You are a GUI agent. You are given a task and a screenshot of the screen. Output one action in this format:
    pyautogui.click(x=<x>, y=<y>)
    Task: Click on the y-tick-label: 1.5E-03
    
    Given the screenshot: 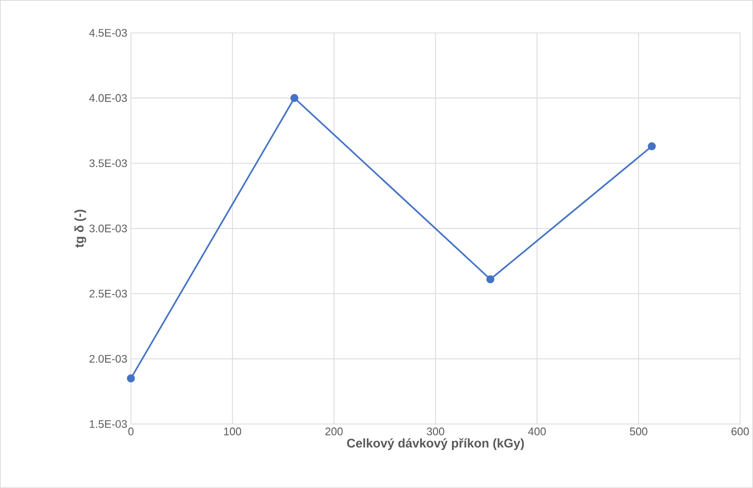 What is the action you would take?
    pyautogui.click(x=108, y=424)
    